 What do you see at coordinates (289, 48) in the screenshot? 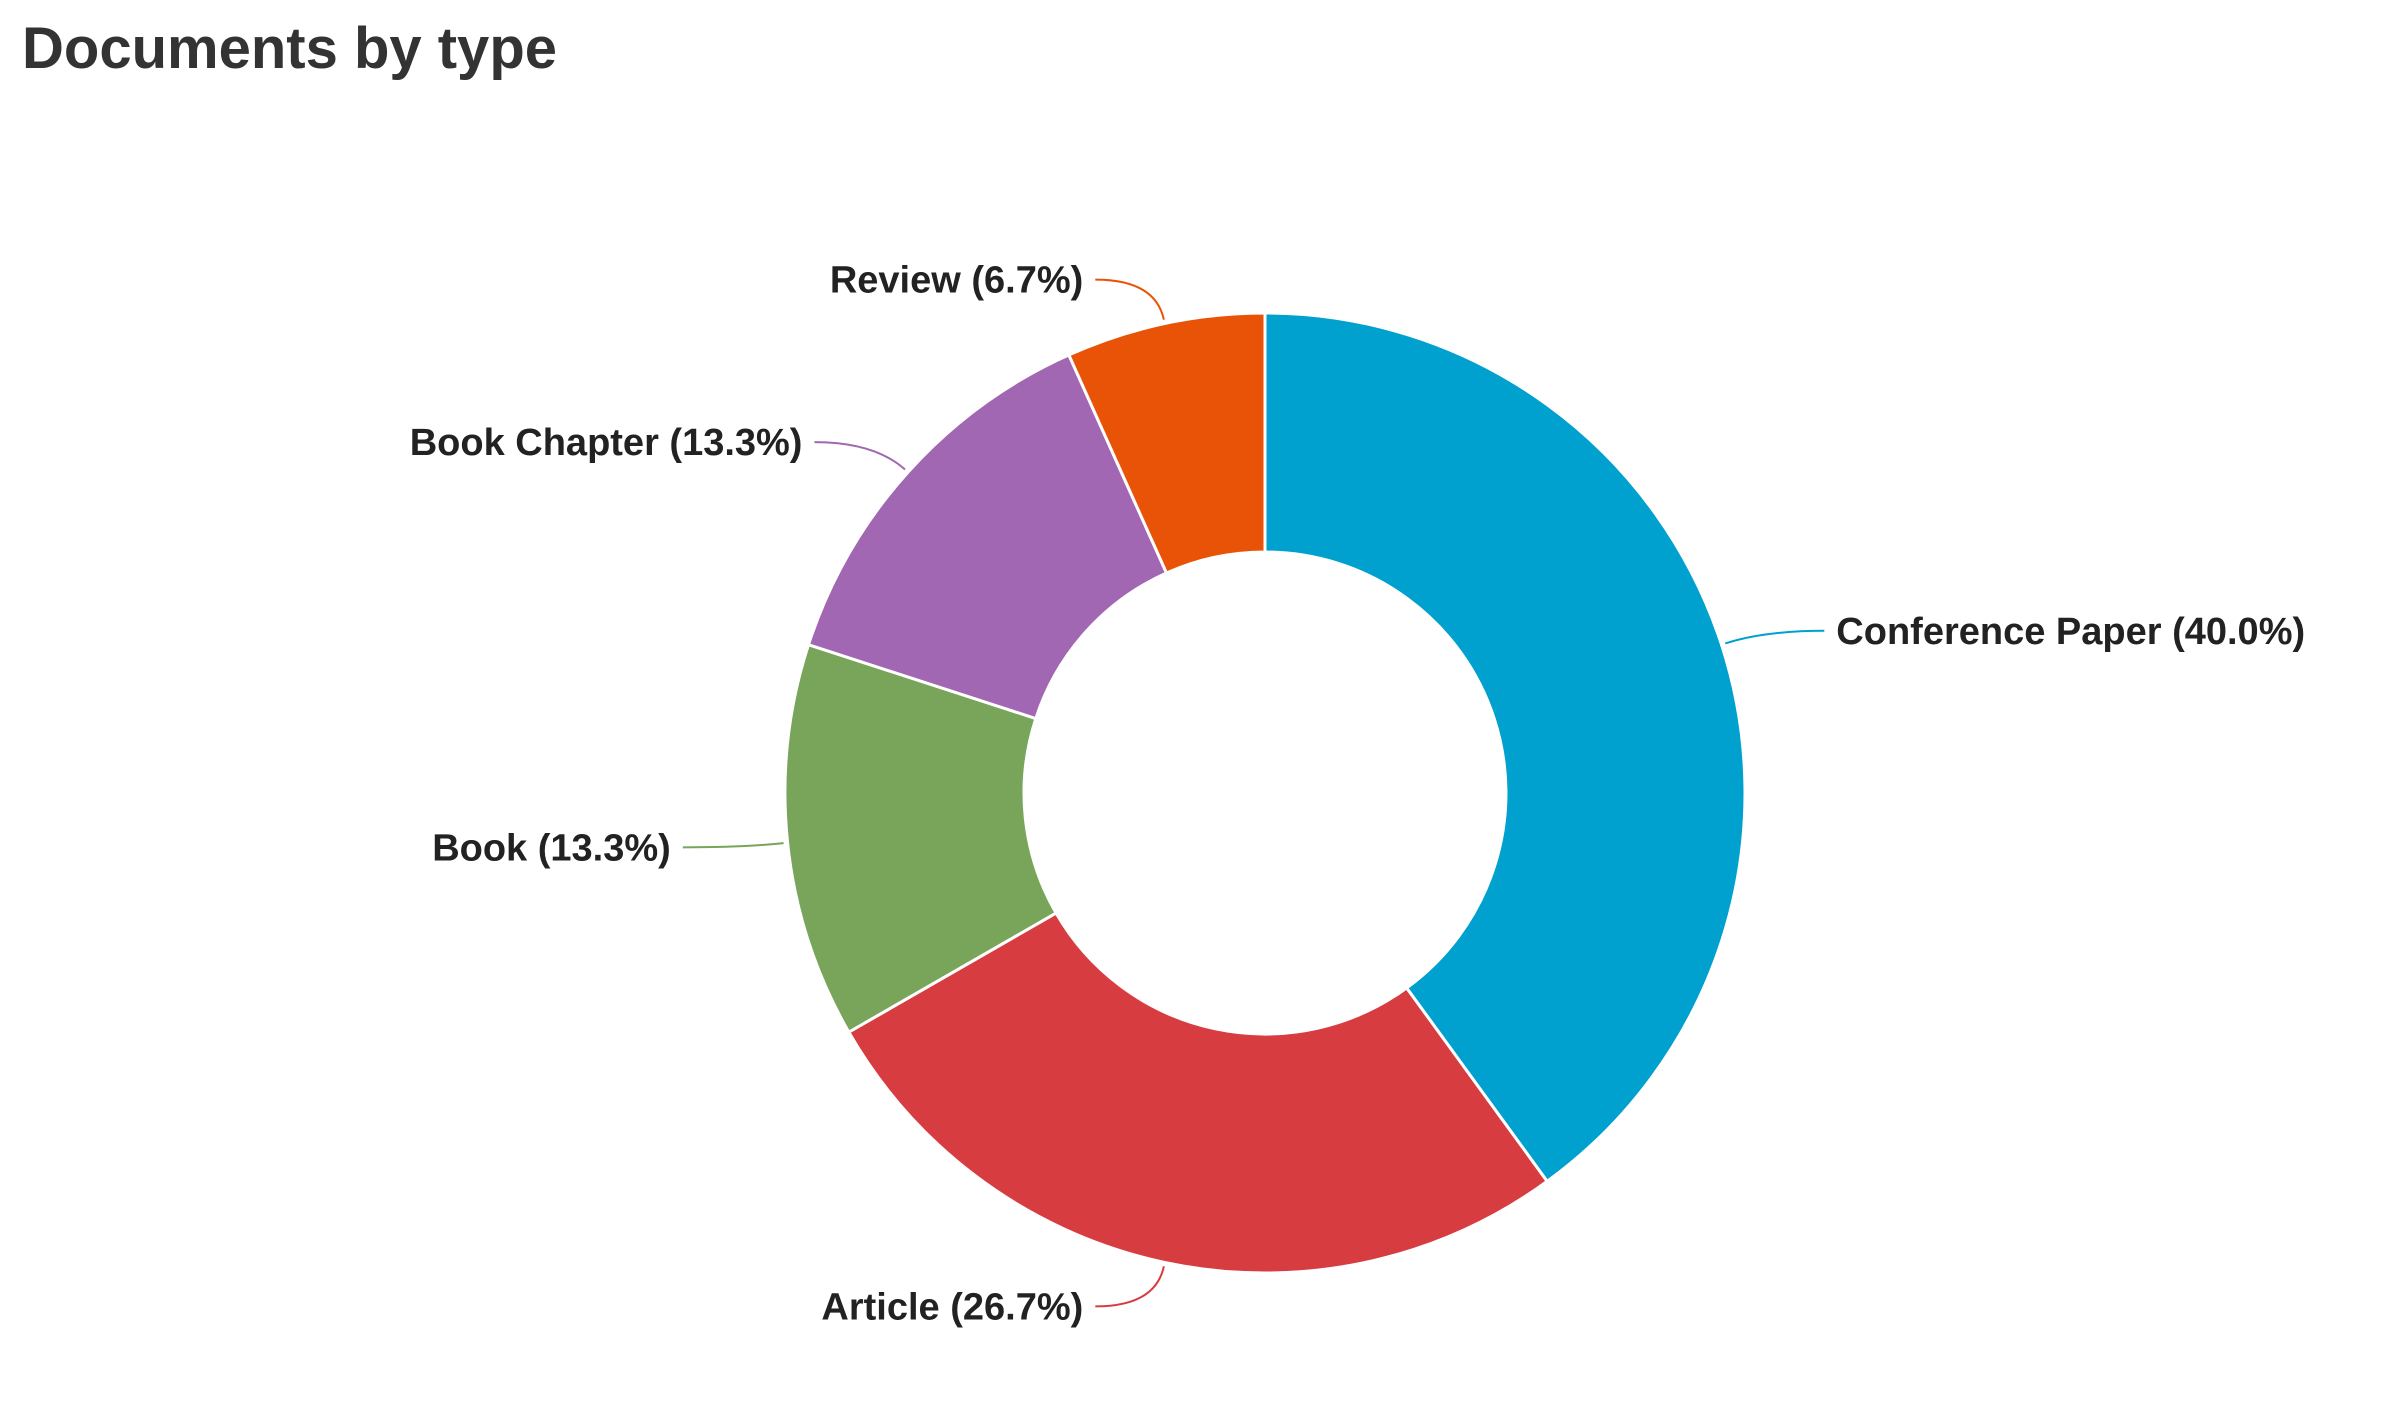
I see `chart-title: Documents by type` at bounding box center [289, 48].